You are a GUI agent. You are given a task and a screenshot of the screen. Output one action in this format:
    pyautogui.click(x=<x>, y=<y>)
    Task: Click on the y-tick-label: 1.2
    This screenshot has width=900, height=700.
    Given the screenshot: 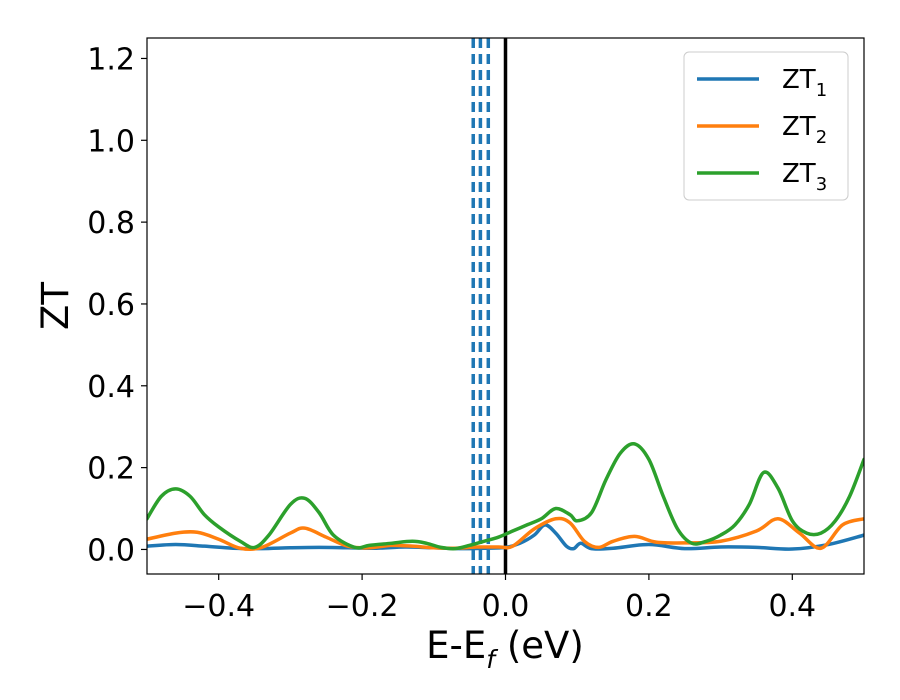 What is the action you would take?
    pyautogui.click(x=111, y=59)
    